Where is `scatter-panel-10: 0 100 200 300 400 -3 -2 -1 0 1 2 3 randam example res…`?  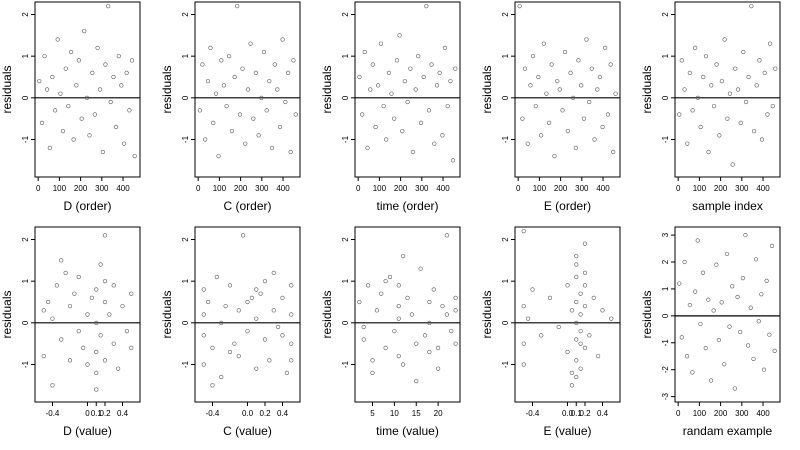
scatter-panel-10: 0 100 200 300 400 -3 -2 -1 0 1 2 3 randam example res… is located at coordinates (710, 332).